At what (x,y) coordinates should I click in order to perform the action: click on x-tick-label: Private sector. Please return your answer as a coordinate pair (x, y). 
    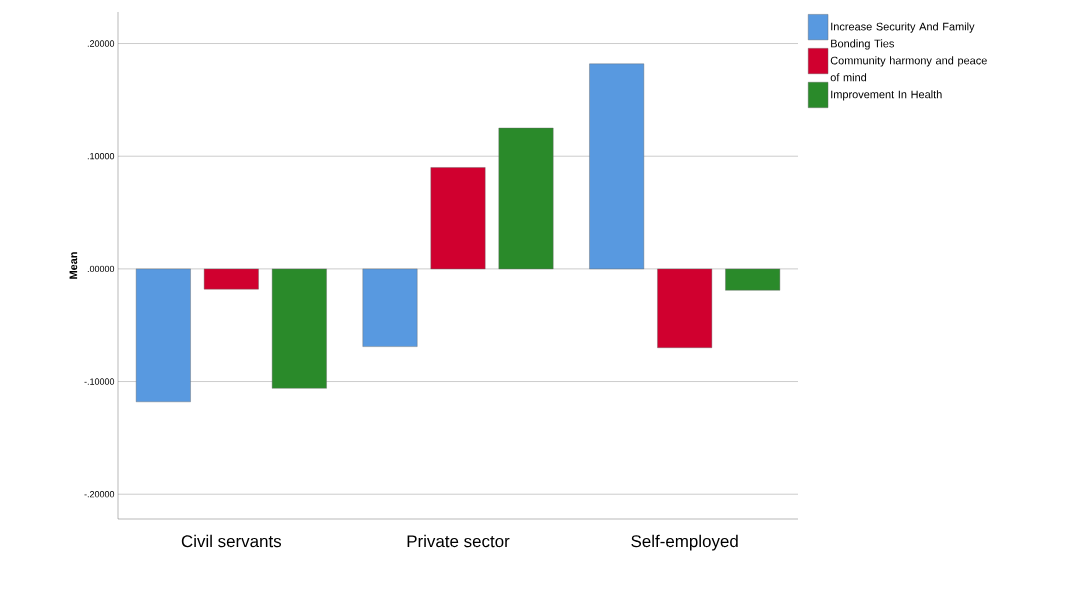
    Looking at the image, I should click on (458, 541).